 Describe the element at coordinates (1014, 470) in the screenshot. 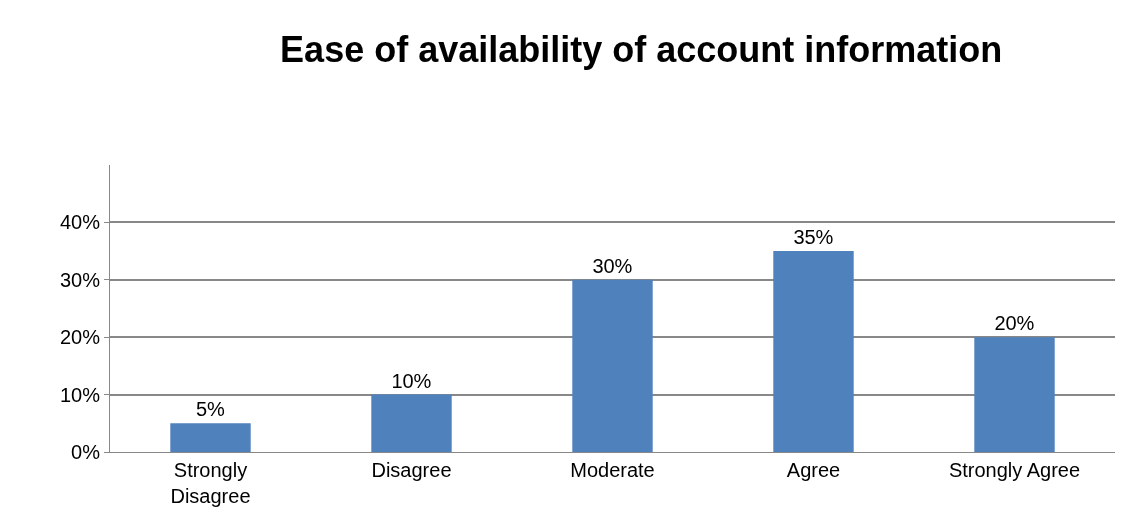

I see `x-tick-label: Strongly Agree` at that location.